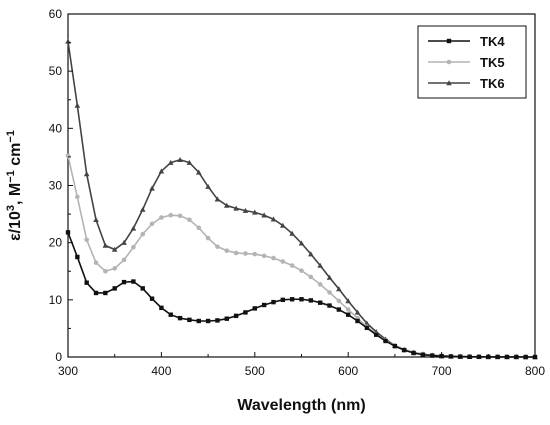 Image resolution: width=550 pixels, height=425 pixels. Describe the element at coordinates (466, 41) in the screenshot. I see `legend-item-tk4: TK4` at that location.